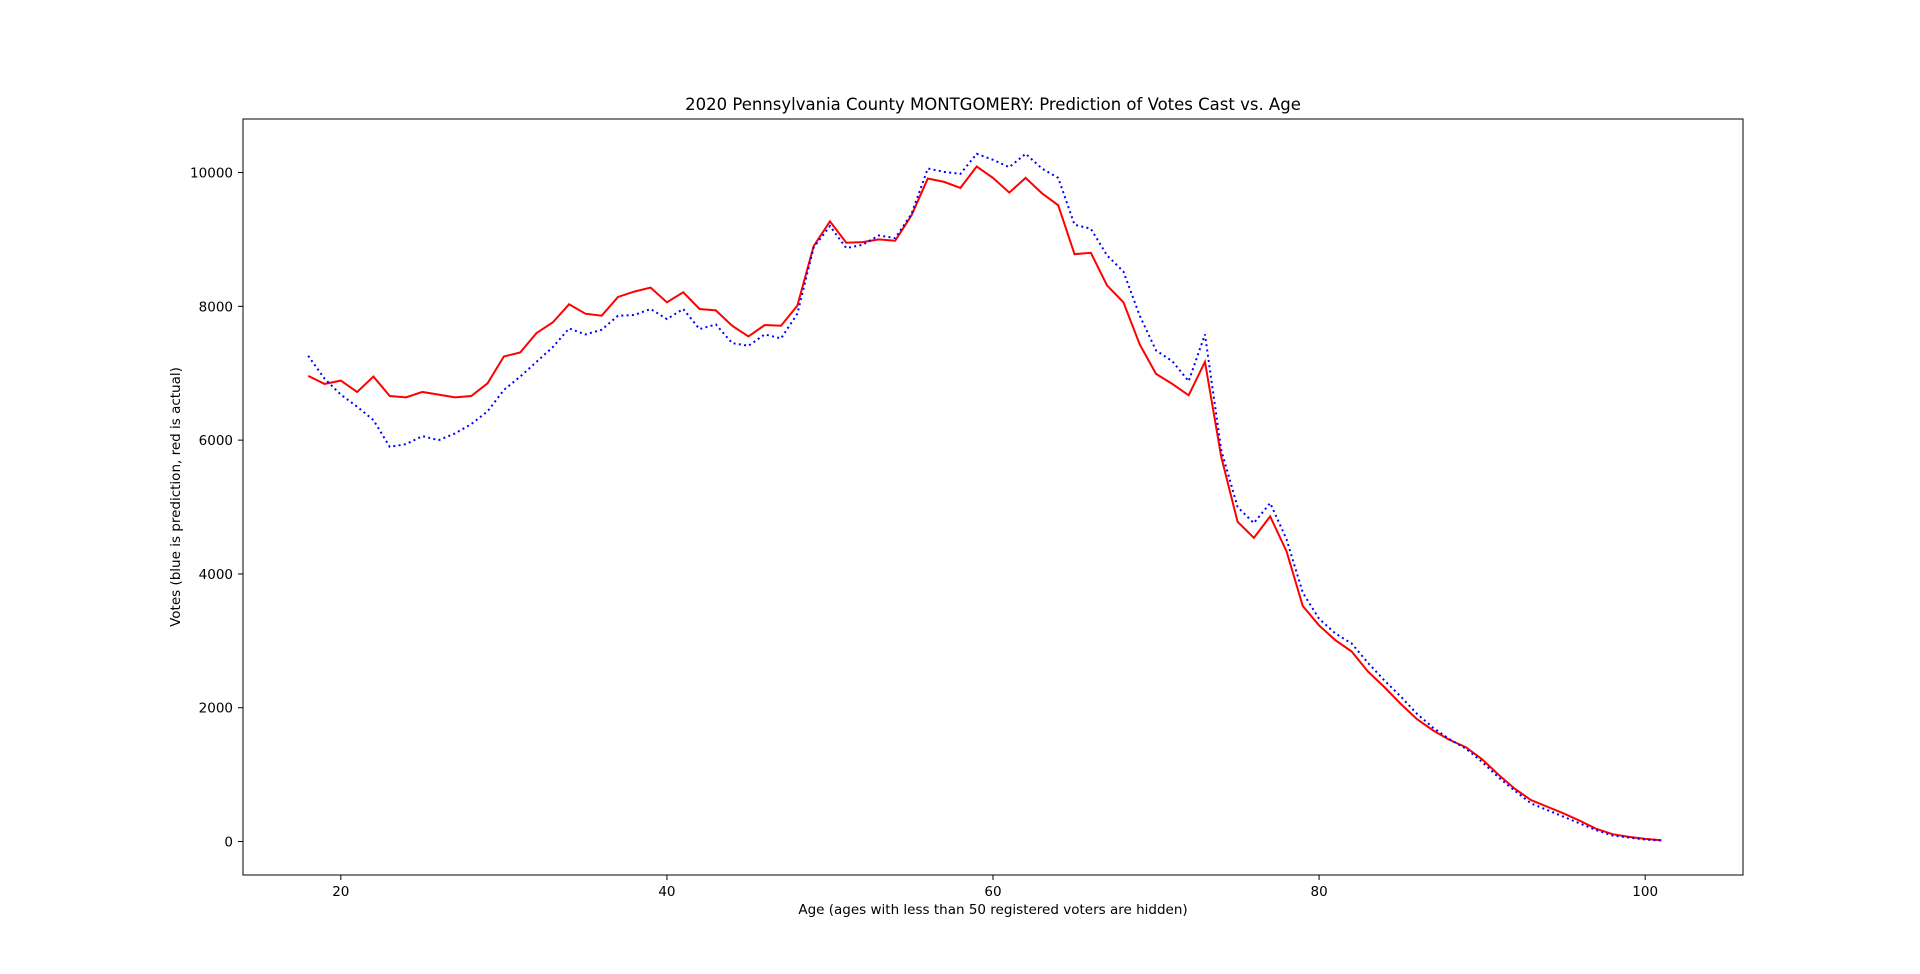  Describe the element at coordinates (1645, 892) in the screenshot. I see `x-tick-label: 100` at that location.